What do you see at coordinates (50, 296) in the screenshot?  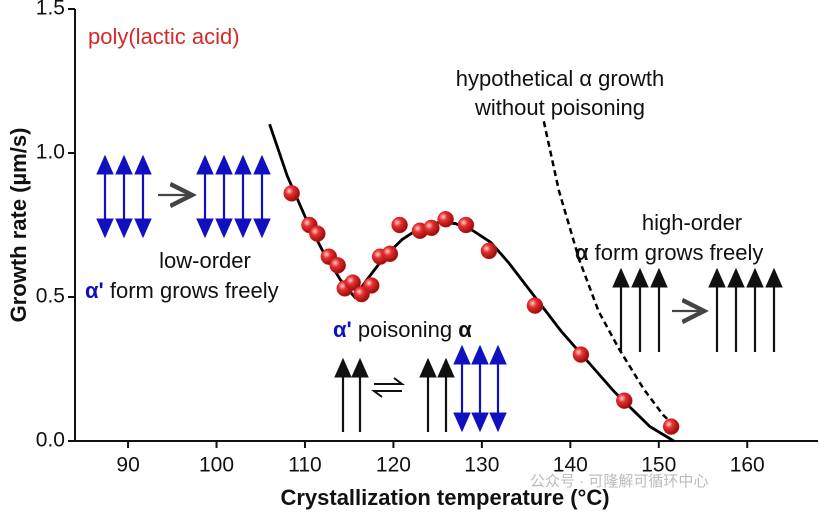 I see `y-tick-label: 0.5` at bounding box center [50, 296].